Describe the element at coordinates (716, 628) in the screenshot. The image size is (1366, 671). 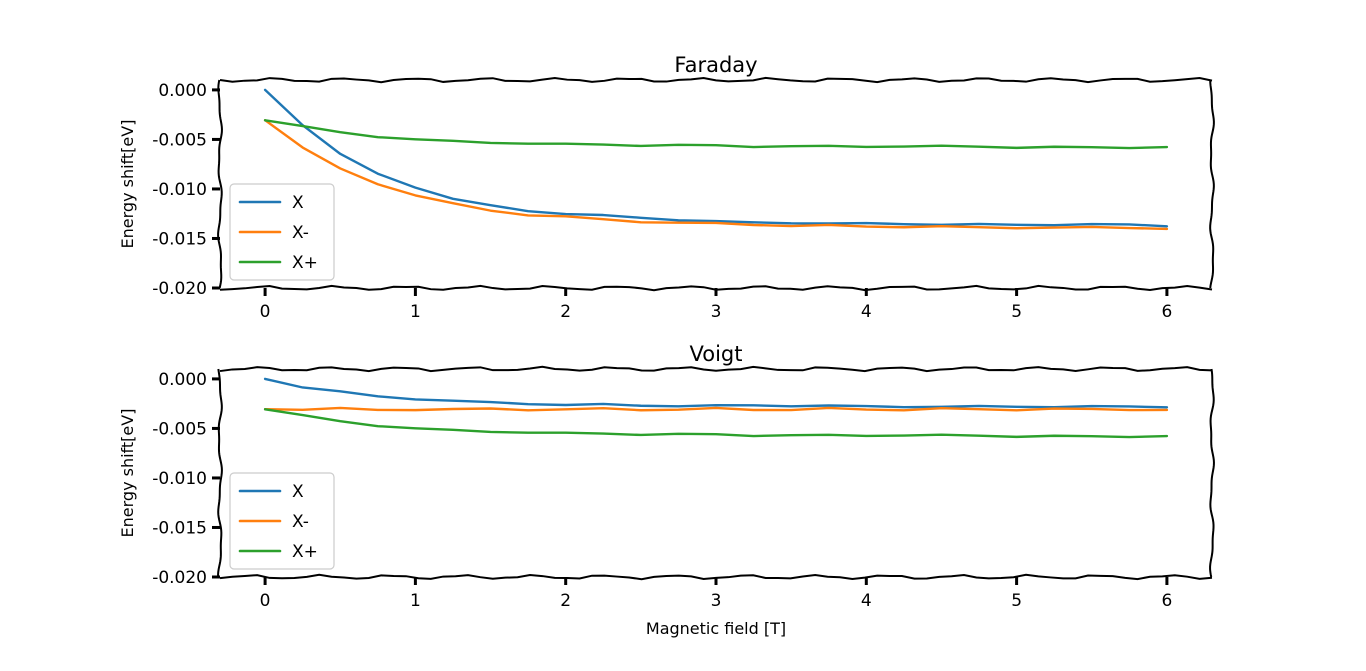
I see `x-axis-label: Magnetic field [T]` at that location.